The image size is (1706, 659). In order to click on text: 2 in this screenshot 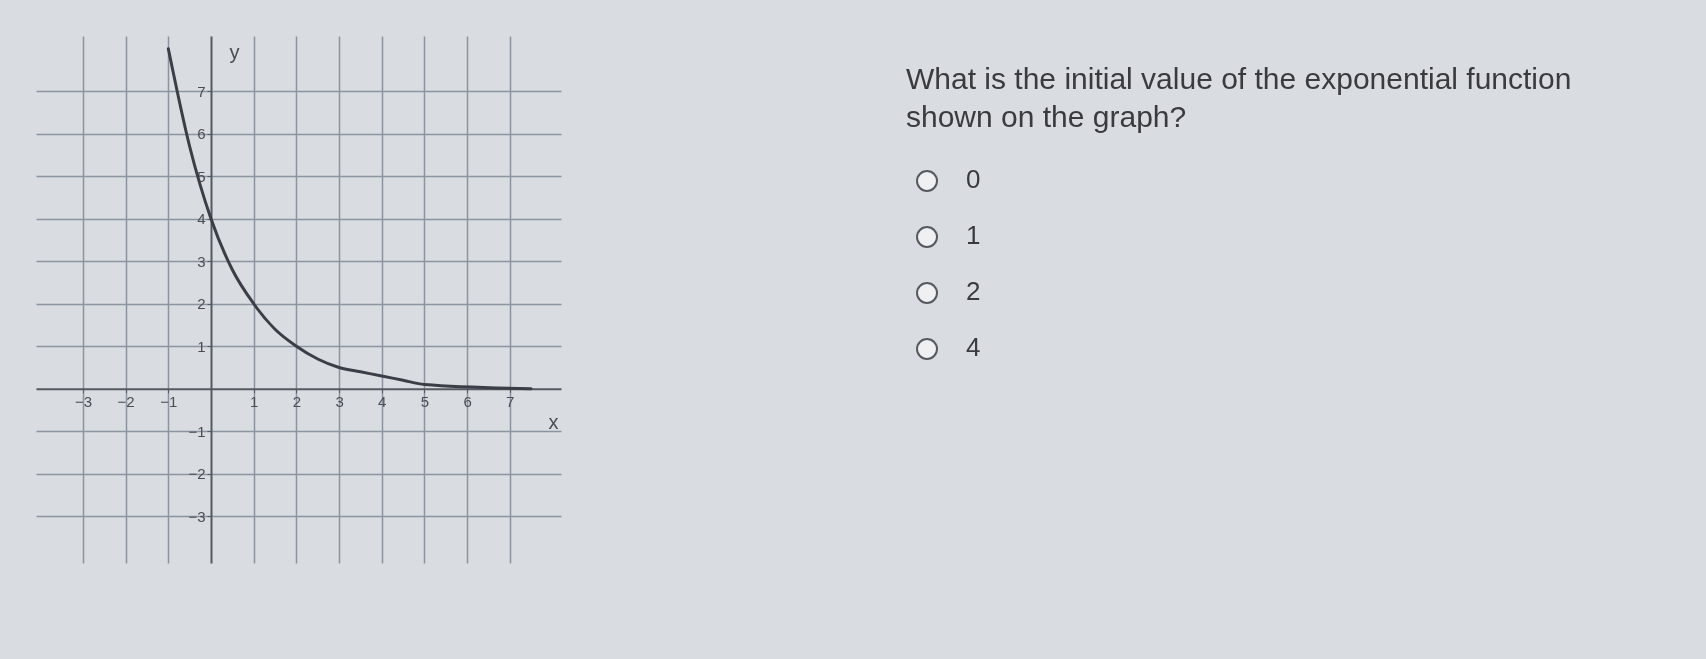, I will do `click(973, 291)`.